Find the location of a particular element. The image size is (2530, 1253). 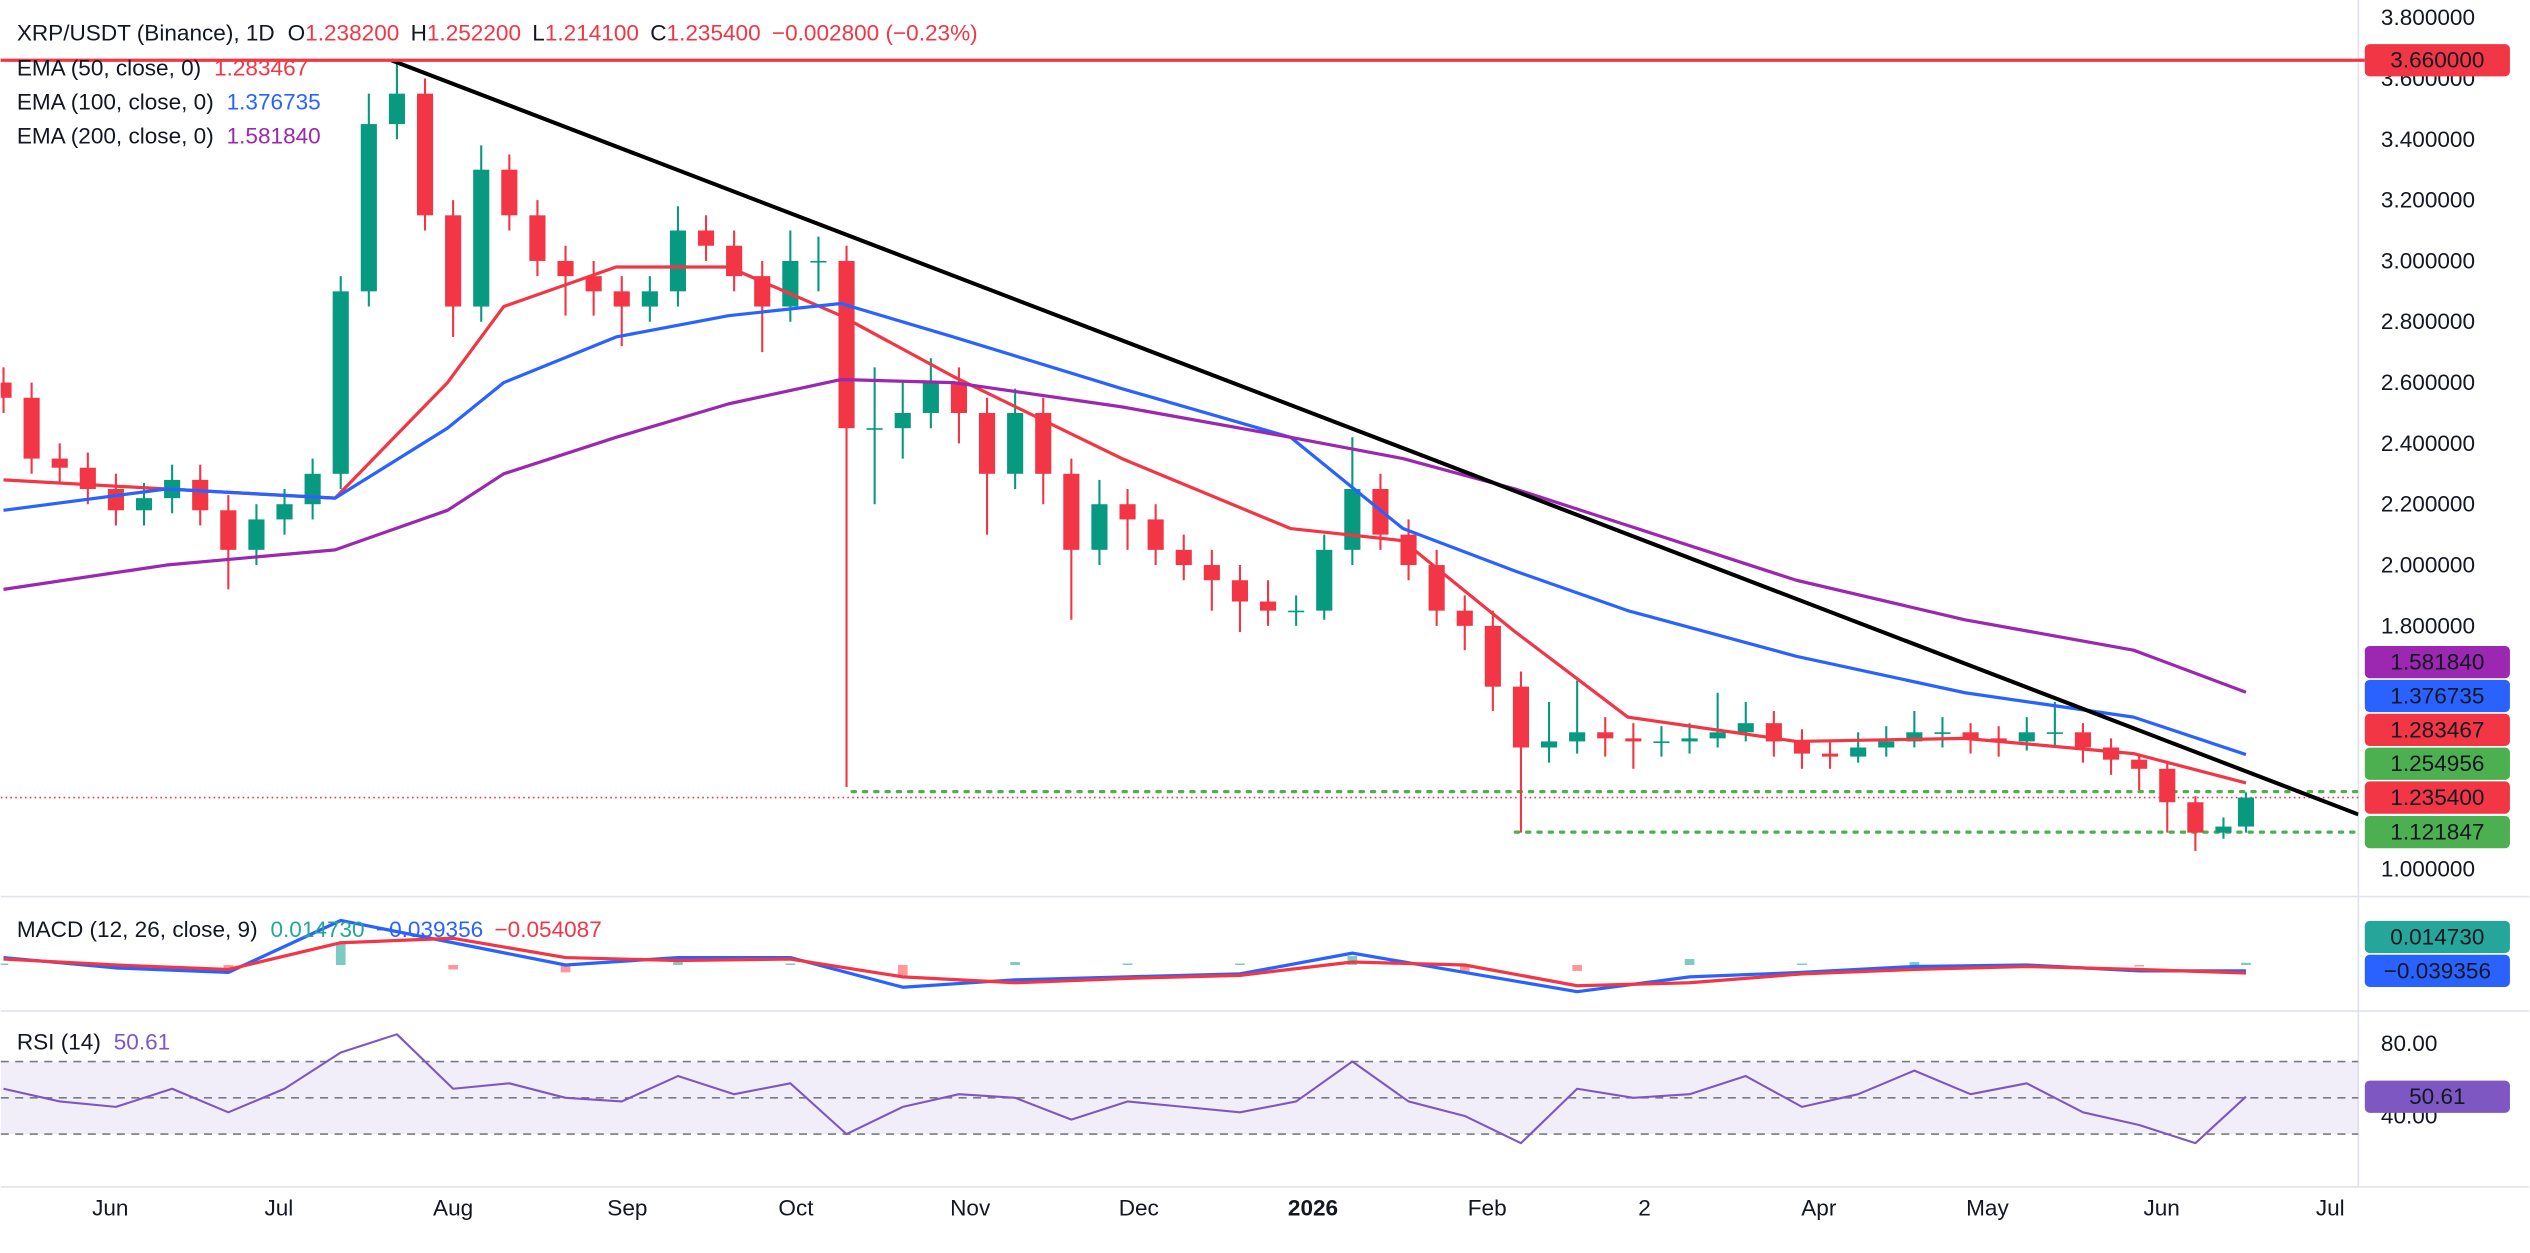

x-tick-label: 2 is located at coordinates (1644, 1207).